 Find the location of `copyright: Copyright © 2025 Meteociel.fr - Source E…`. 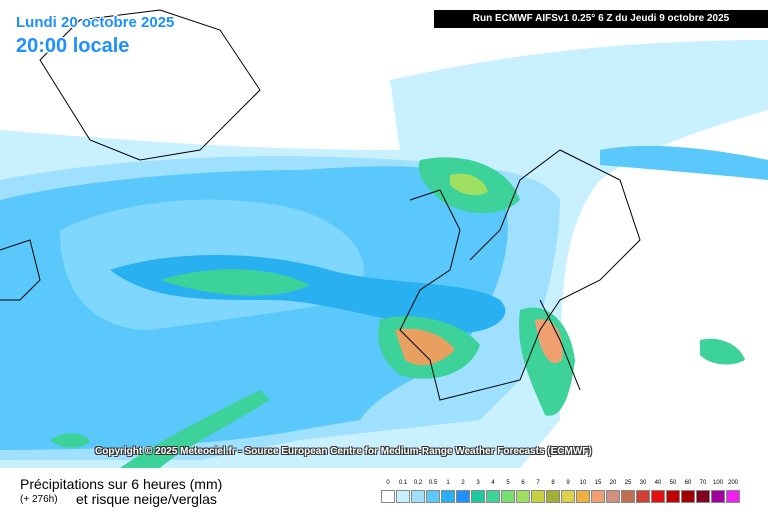

copyright: Copyright © 2025 Meteociel.fr - Source E… is located at coordinates (343, 451).